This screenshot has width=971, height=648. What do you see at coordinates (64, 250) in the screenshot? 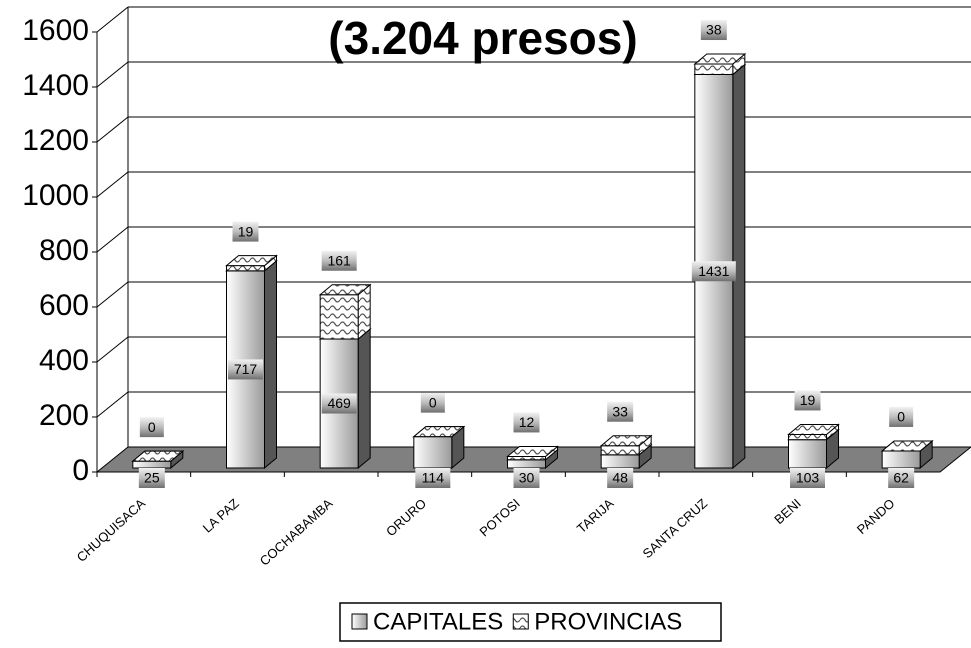
I see `y-tick-label: 800` at bounding box center [64, 250].